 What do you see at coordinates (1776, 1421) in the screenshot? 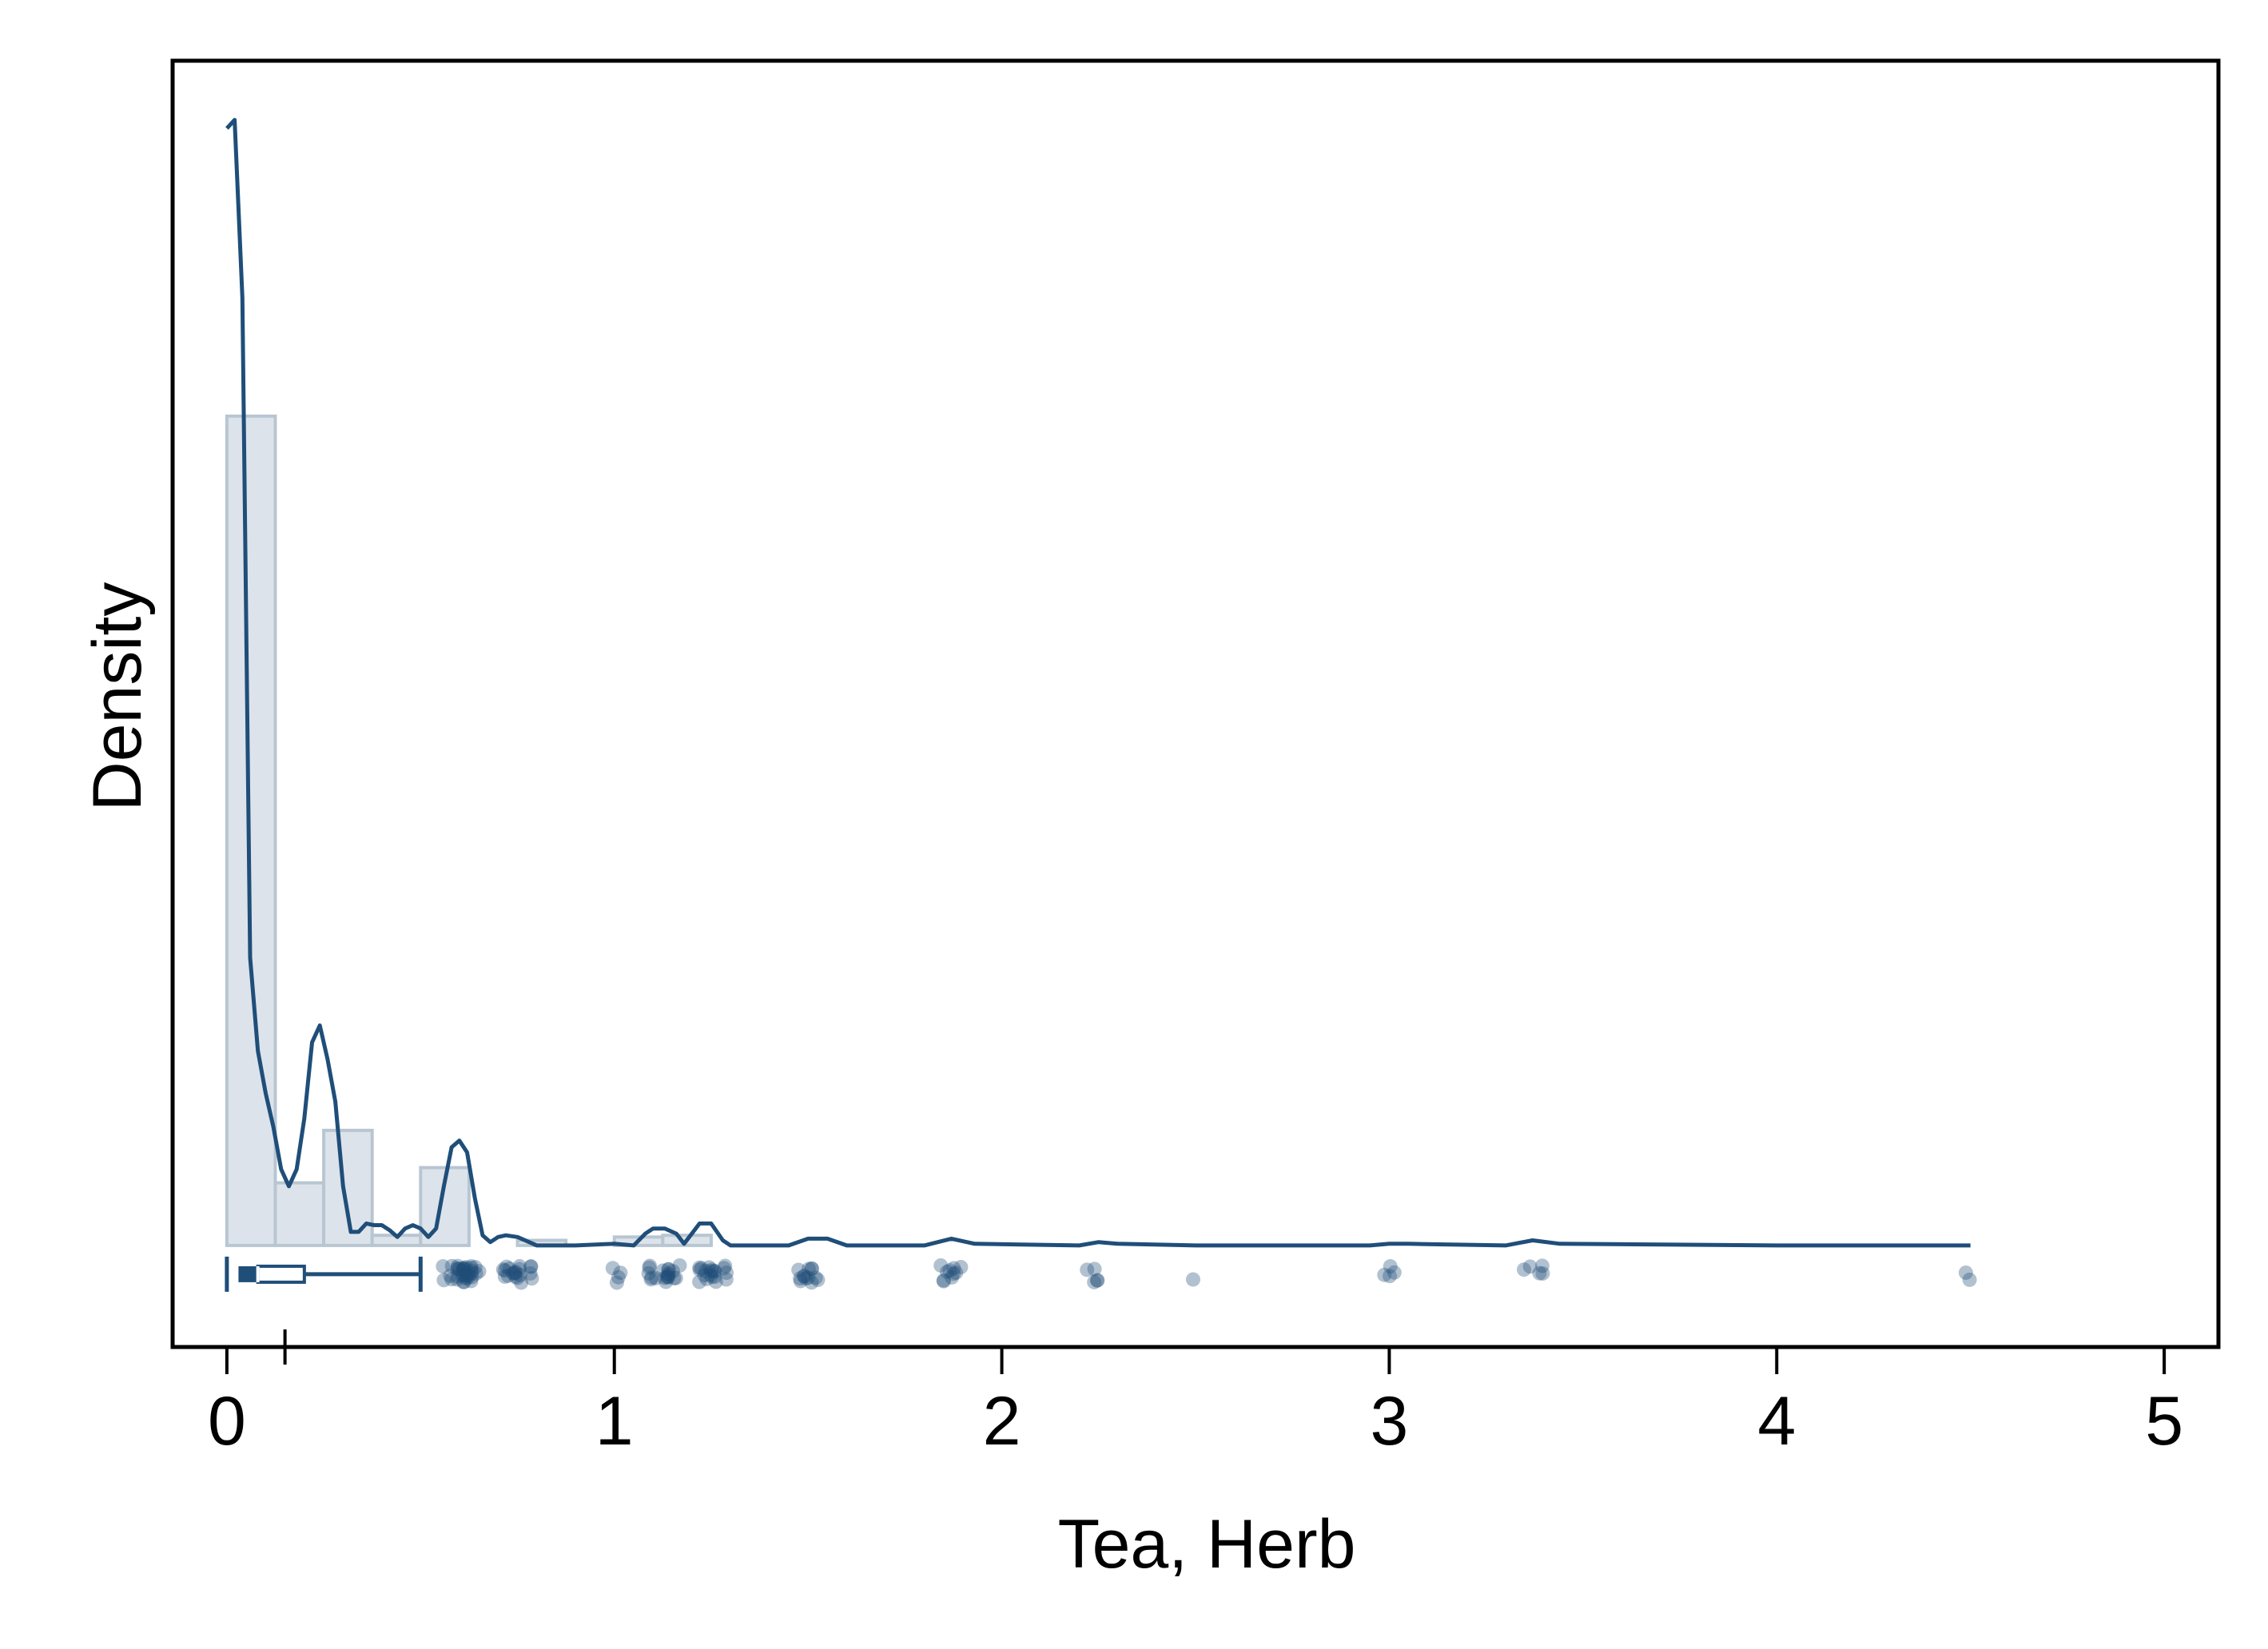
I see `x-tick-label-4: 4` at bounding box center [1776, 1421].